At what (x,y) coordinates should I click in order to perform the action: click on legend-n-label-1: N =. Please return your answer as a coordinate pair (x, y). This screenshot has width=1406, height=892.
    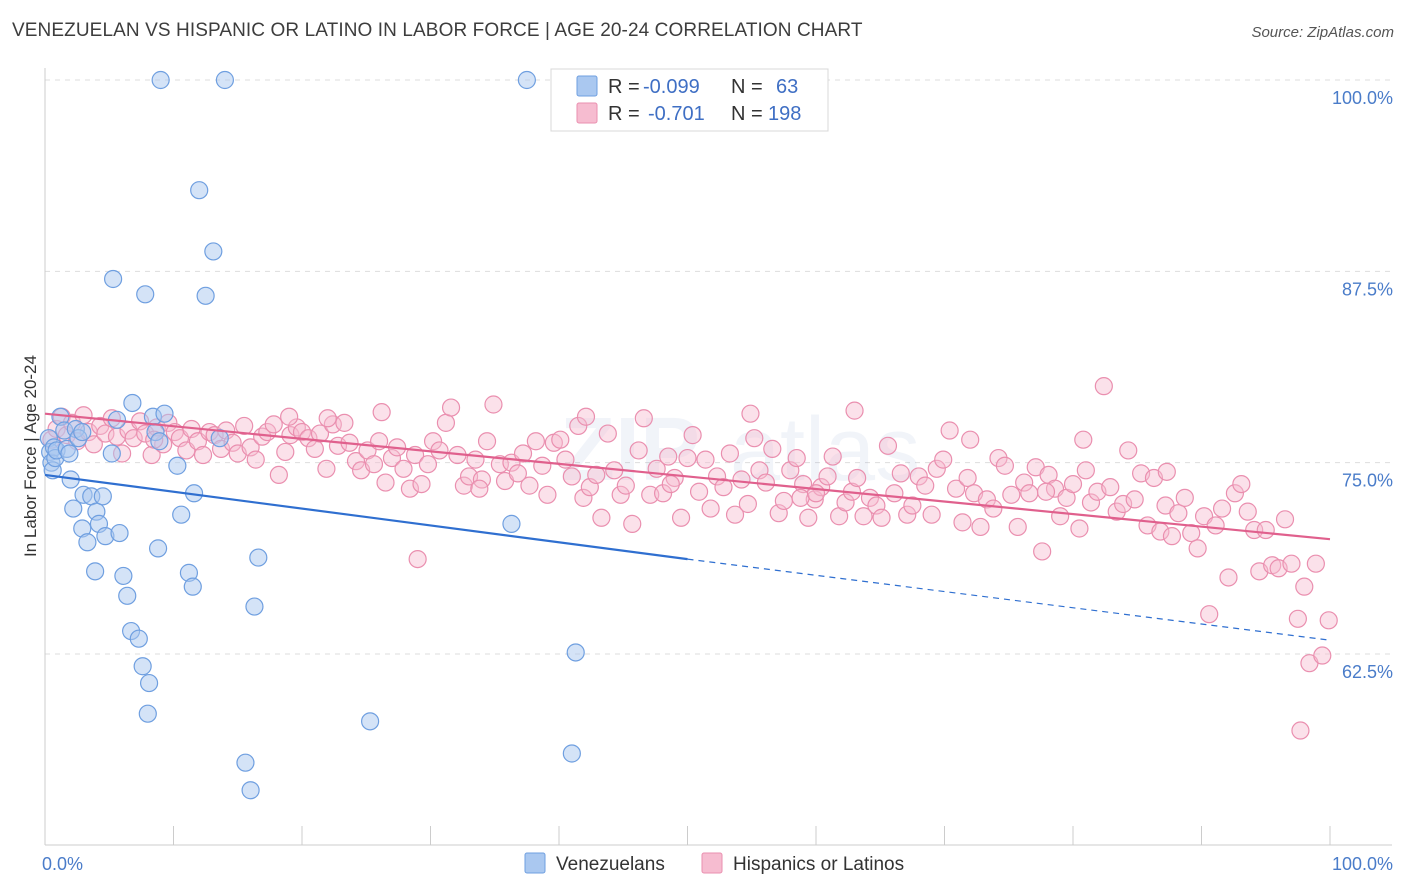
    Looking at the image, I should click on (747, 87).